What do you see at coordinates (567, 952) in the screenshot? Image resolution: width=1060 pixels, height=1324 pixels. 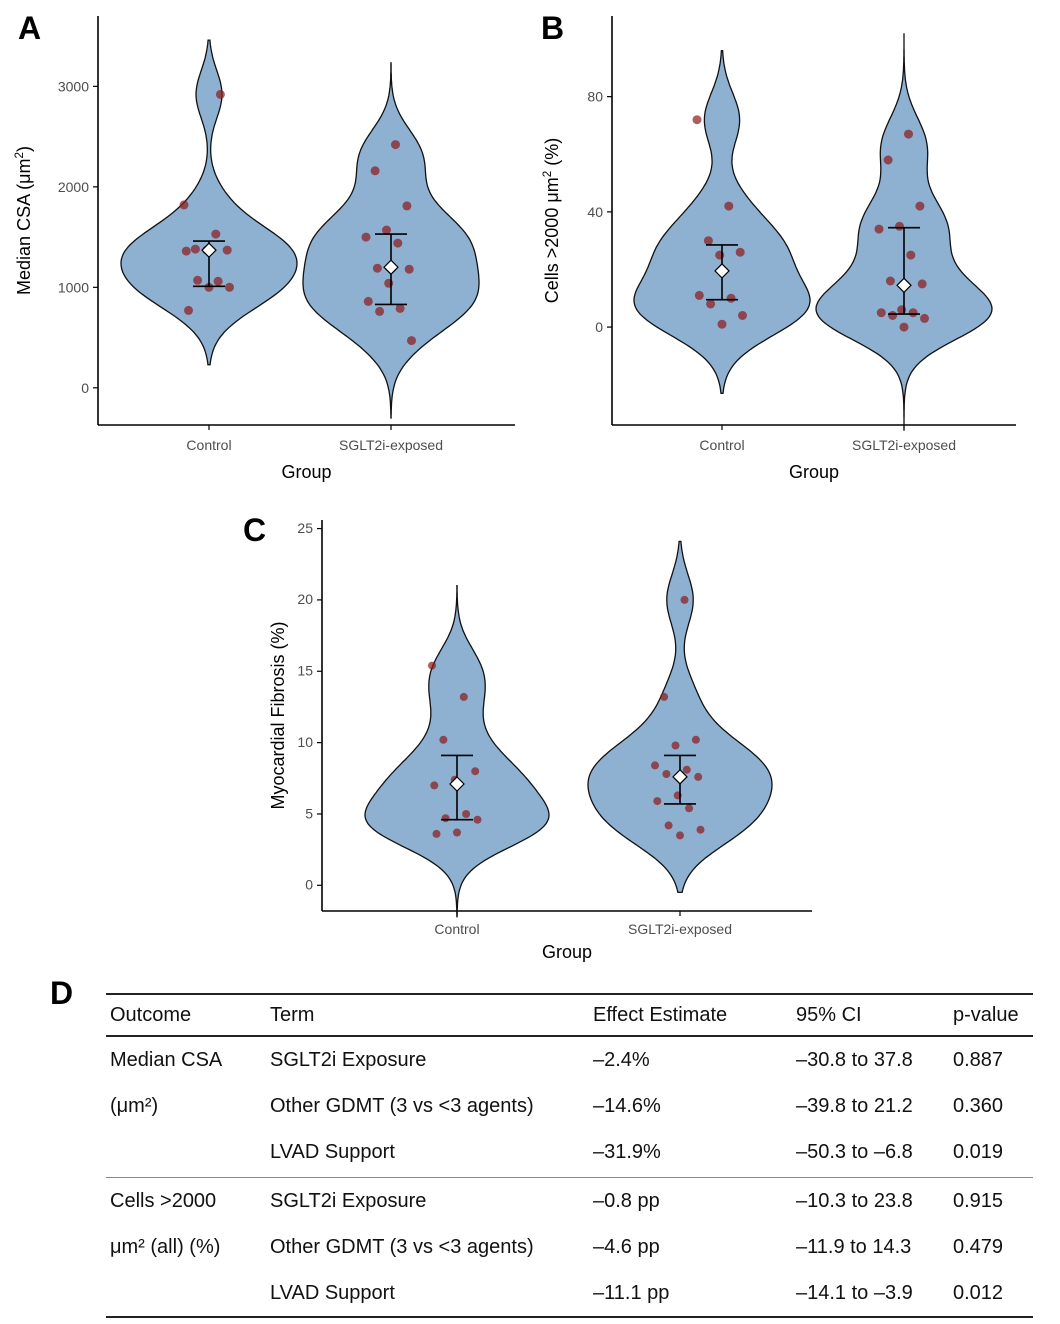 I see `x-axis-title: Group` at bounding box center [567, 952].